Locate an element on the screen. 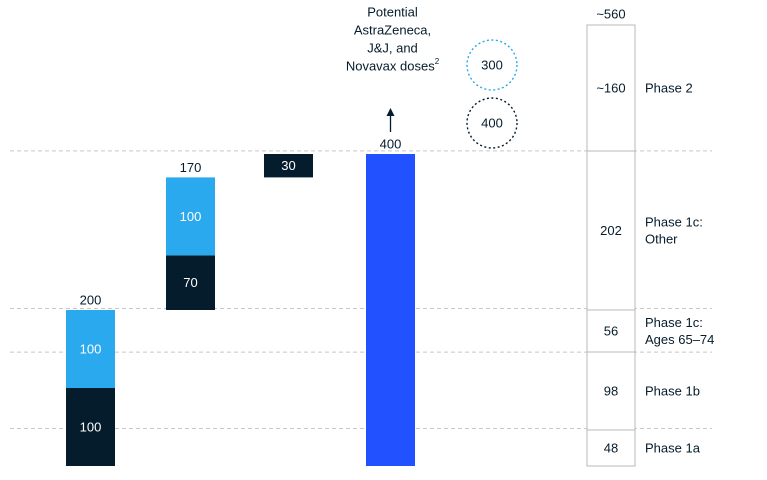 This screenshot has width=767, height=480. bar-2-segment-1-label: 70 is located at coordinates (190, 282).